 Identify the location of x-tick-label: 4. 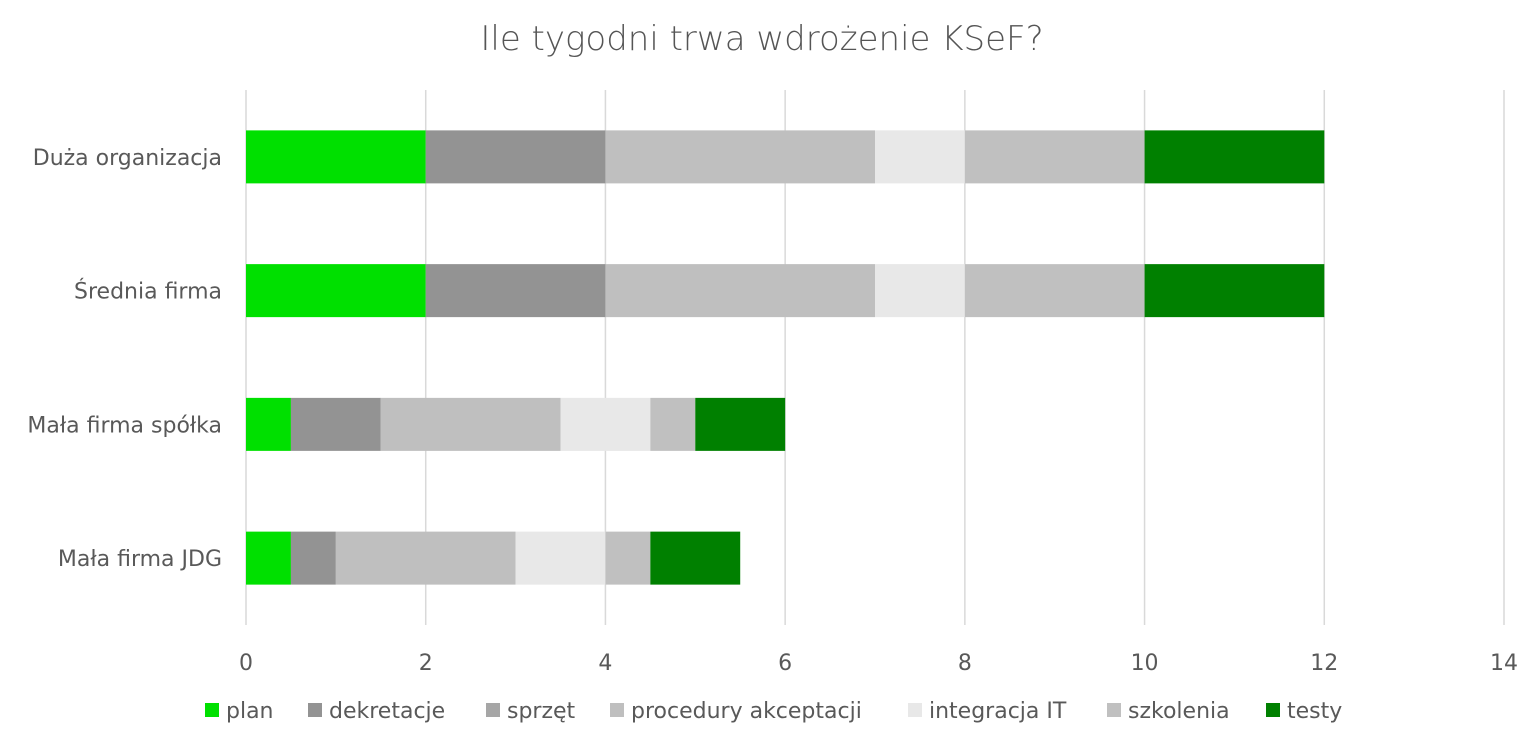
(605, 663).